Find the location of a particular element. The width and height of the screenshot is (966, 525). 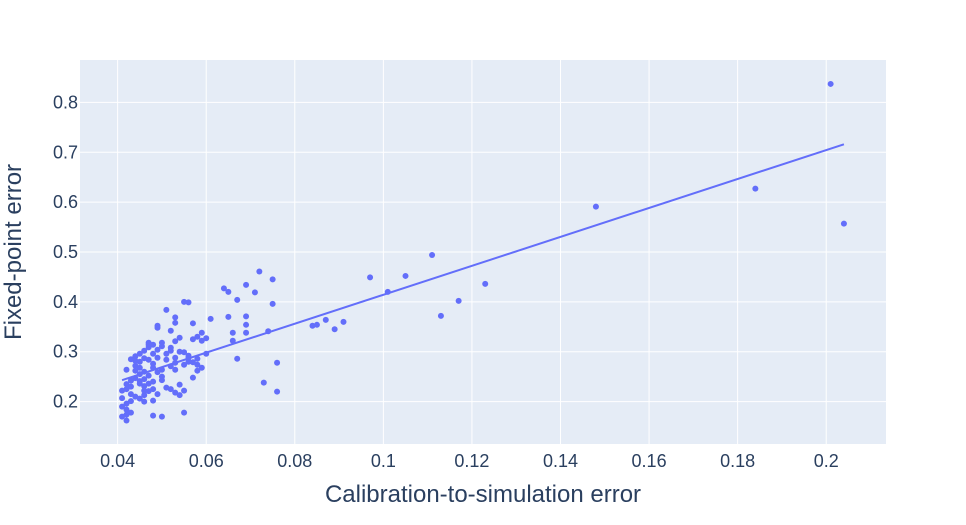

x-axis-title: Calibration-to-simulation error is located at coordinates (483, 494).